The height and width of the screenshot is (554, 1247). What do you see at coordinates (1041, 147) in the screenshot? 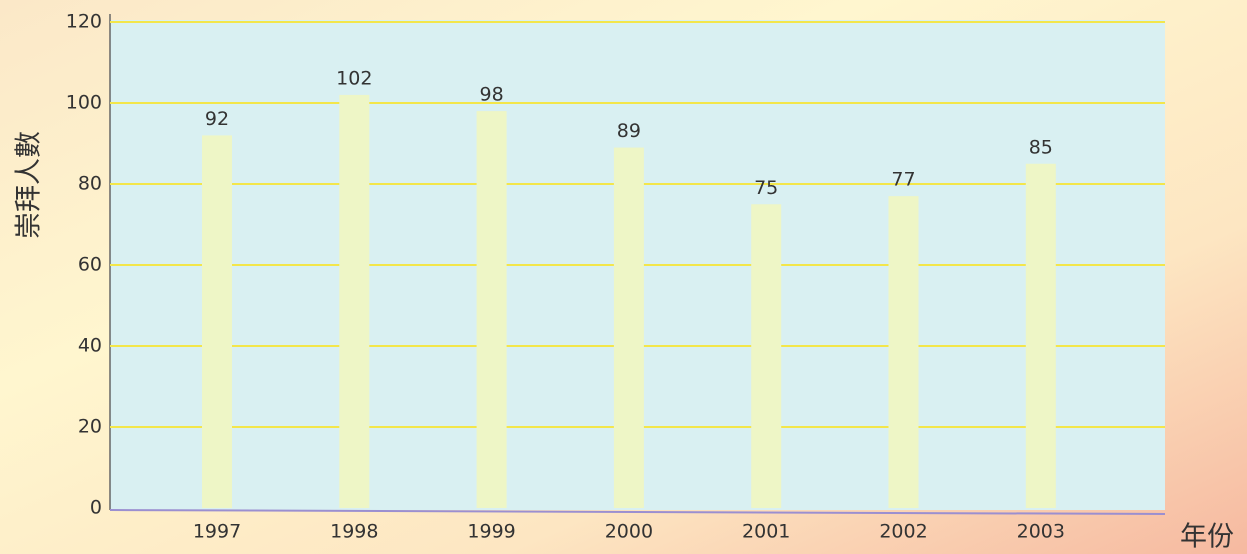
I see `data-label: 85` at bounding box center [1041, 147].